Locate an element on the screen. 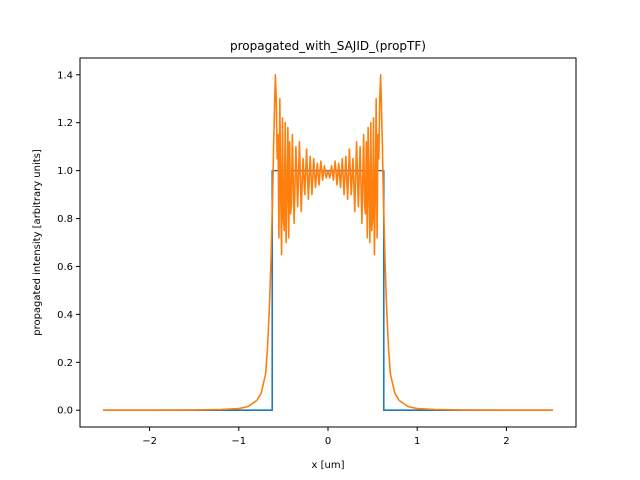  y-tick-label: 0.4 is located at coordinates (65, 315).